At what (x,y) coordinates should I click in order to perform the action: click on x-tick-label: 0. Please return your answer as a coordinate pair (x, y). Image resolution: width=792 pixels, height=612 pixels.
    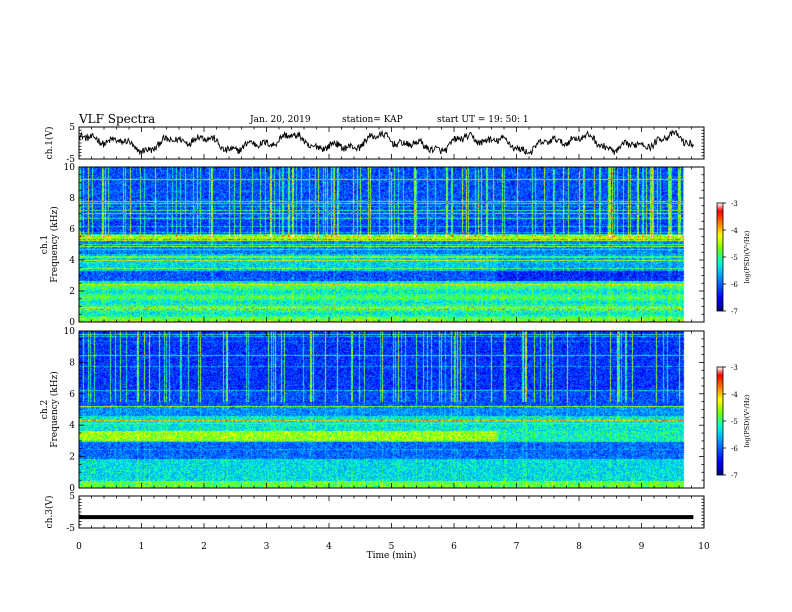
    Looking at the image, I should click on (79, 547).